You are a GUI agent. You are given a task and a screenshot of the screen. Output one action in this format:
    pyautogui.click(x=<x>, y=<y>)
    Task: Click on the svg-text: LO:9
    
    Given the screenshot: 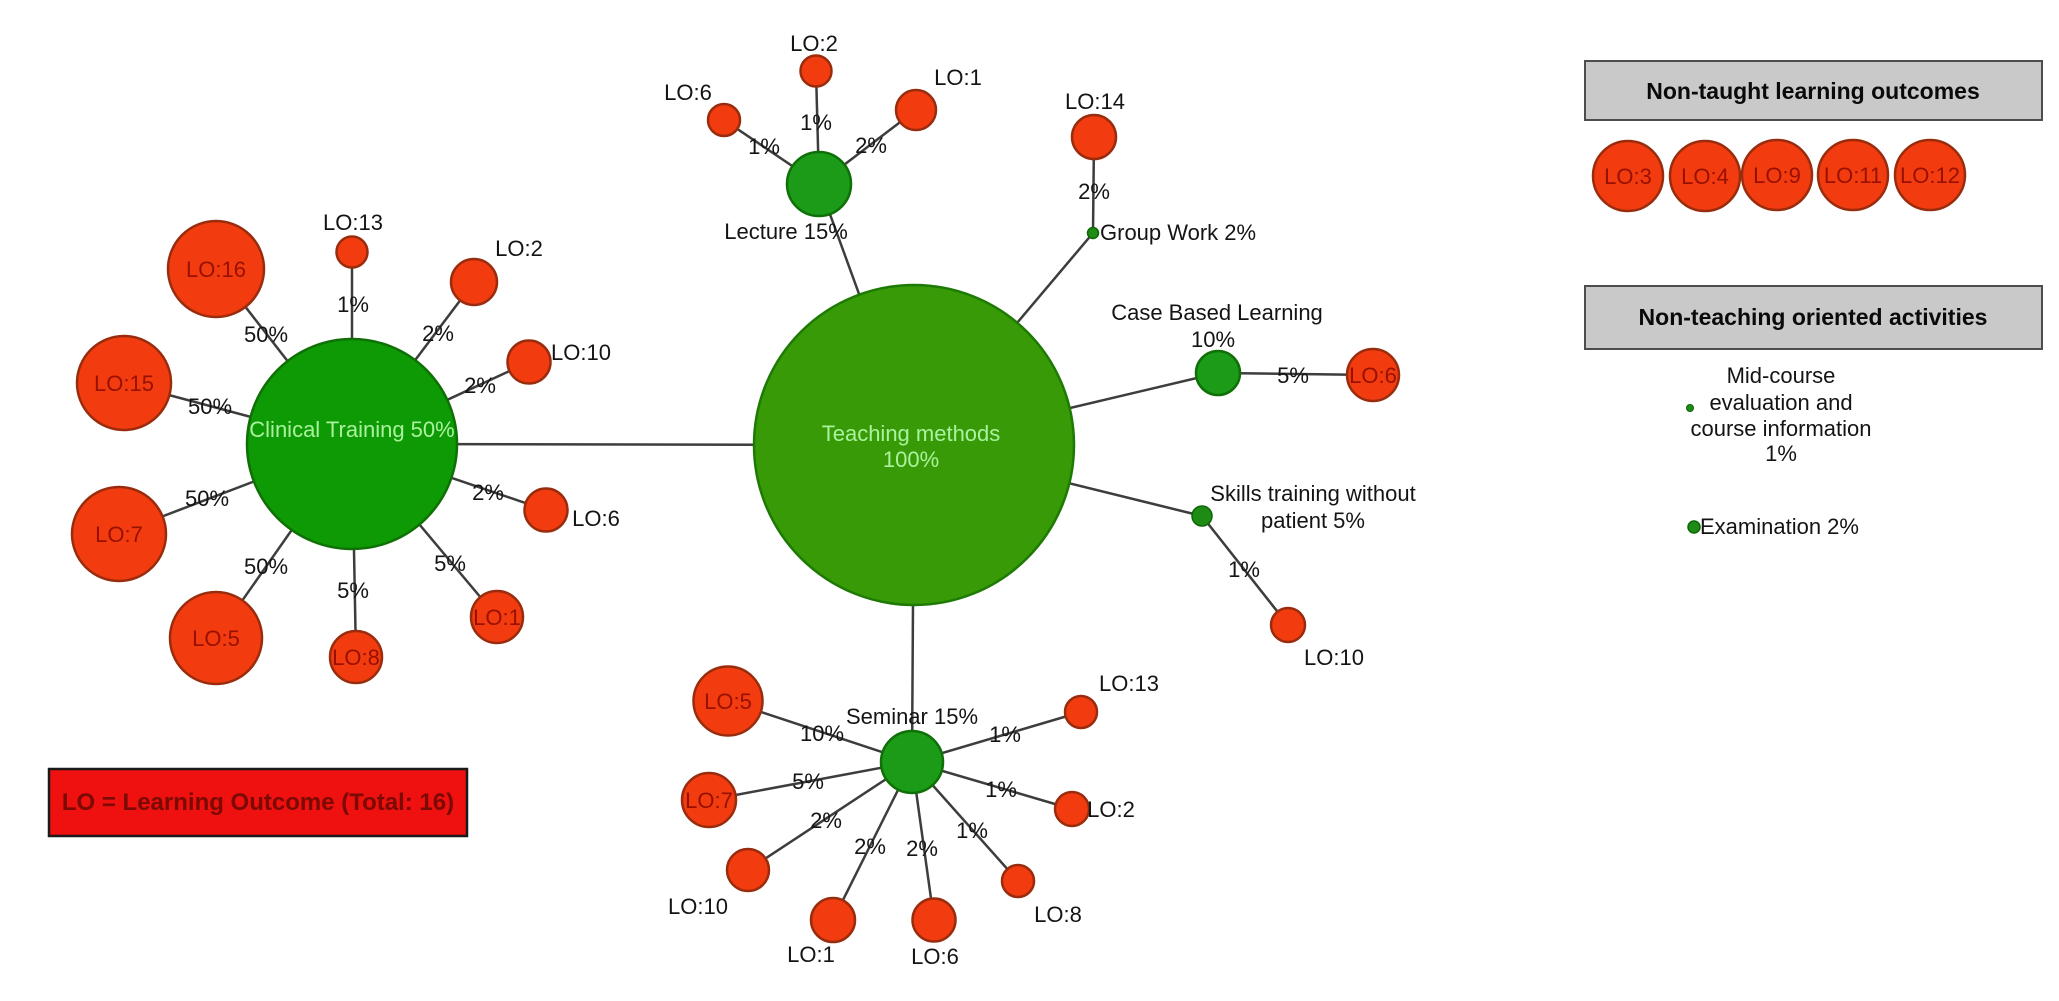 What is the action you would take?
    pyautogui.click(x=1777, y=175)
    